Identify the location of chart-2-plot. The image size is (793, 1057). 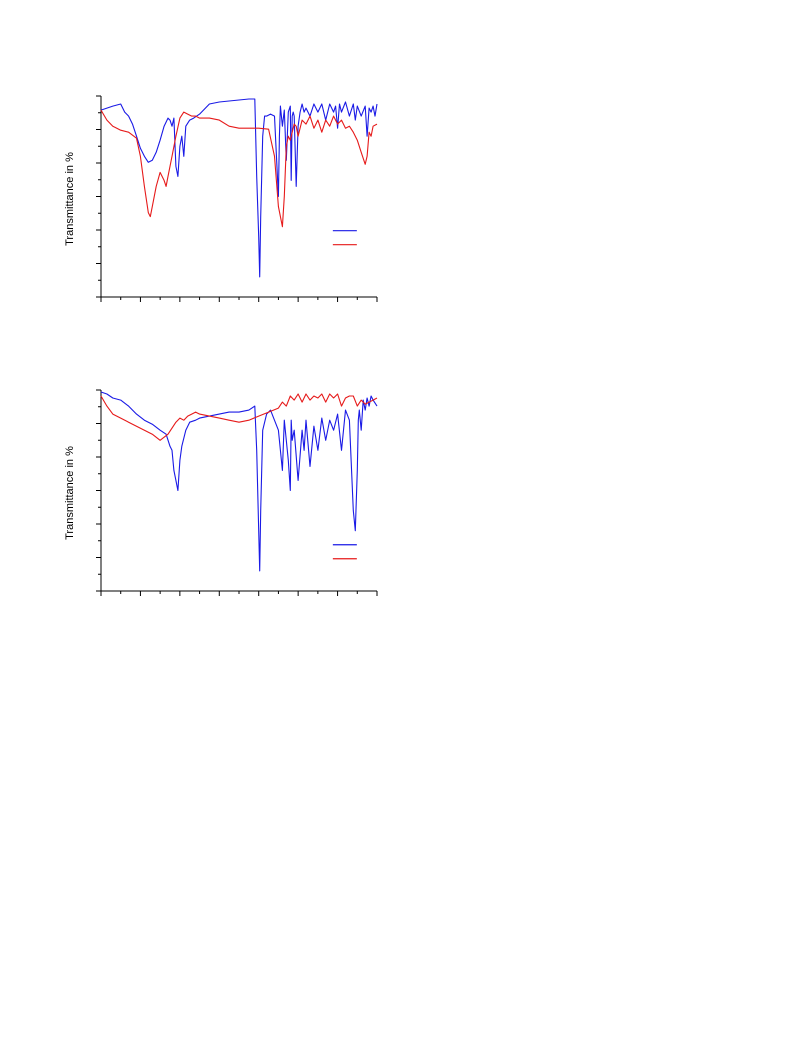
(237, 492).